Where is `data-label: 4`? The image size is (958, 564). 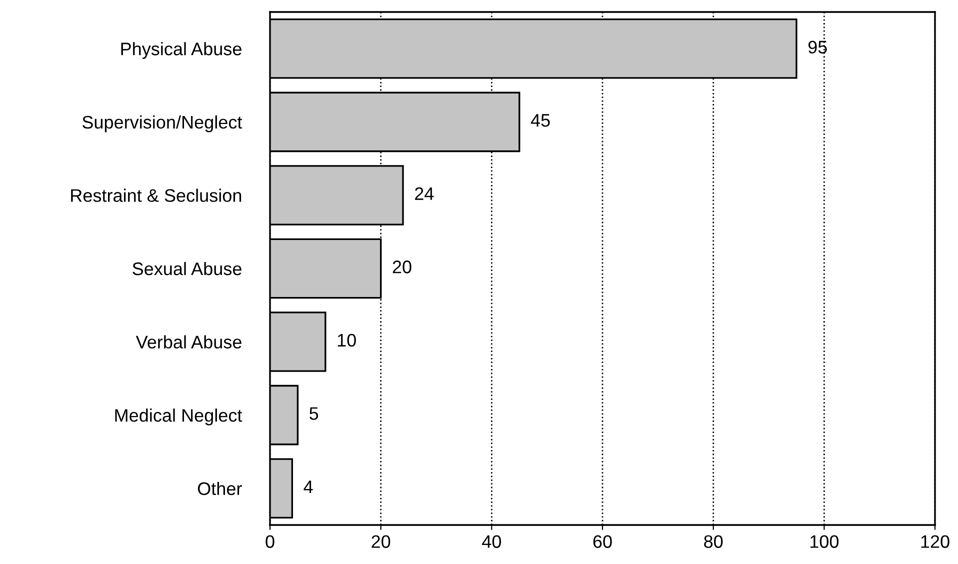 data-label: 4 is located at coordinates (308, 487).